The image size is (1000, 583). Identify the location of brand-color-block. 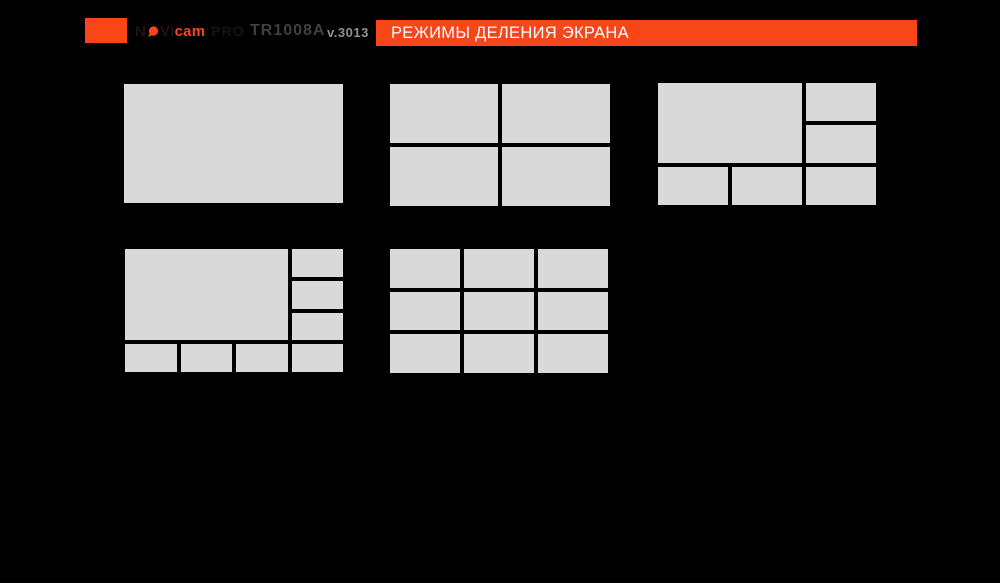
(106, 30).